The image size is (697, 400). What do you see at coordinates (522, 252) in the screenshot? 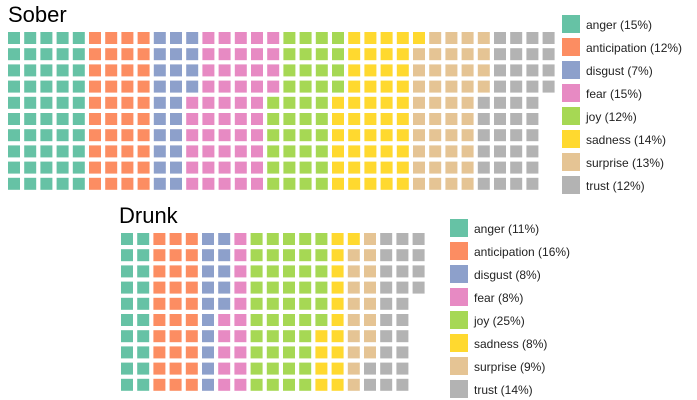
I see `legend-label-anticipation: anticipation (16%)` at bounding box center [522, 252].